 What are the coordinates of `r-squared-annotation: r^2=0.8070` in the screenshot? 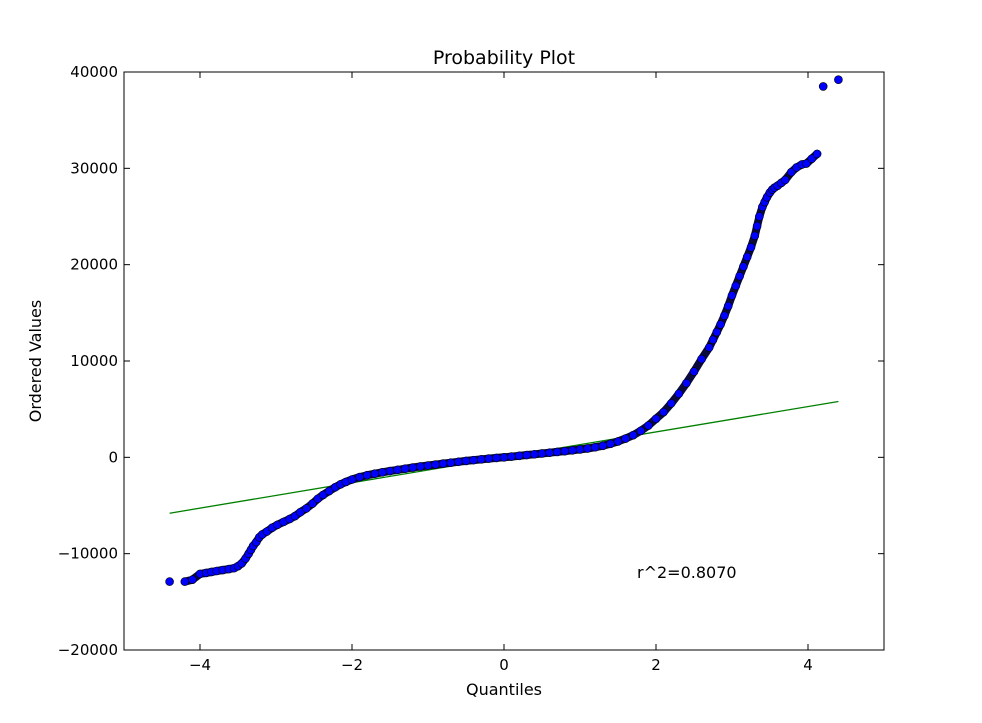 It's located at (687, 572).